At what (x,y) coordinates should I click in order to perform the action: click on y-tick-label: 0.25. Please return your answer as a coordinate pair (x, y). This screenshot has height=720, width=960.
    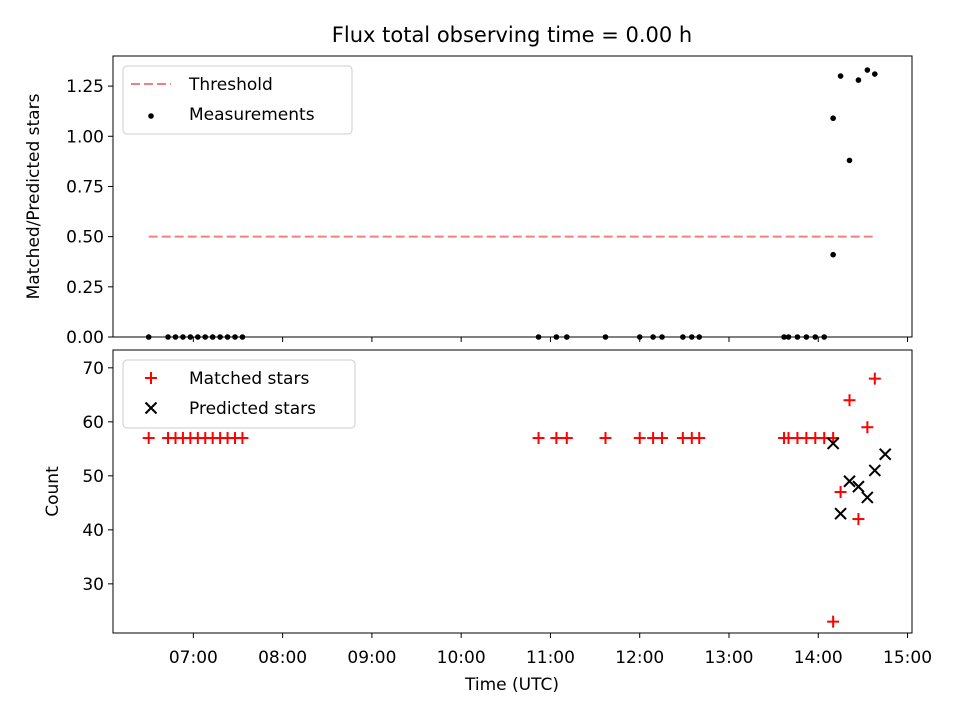
    Looking at the image, I should click on (85, 288).